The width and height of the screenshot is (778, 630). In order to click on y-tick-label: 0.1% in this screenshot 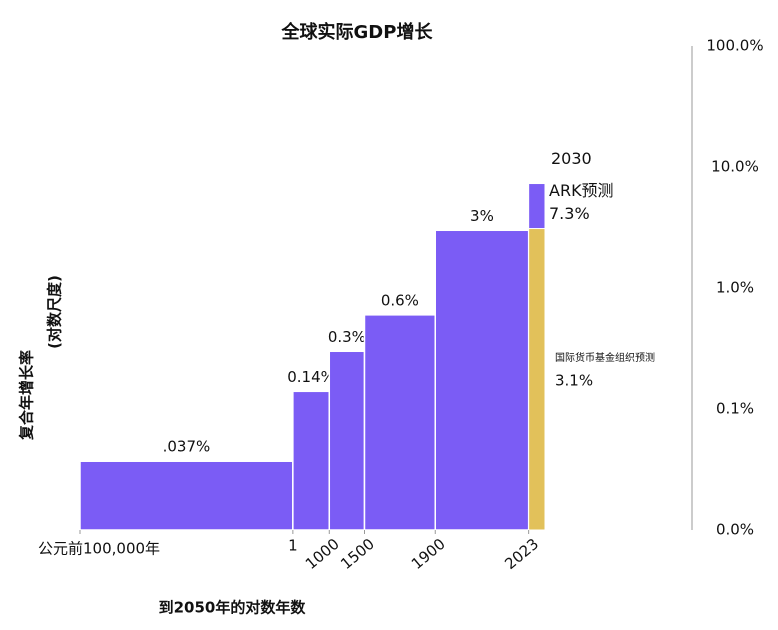, I will do `click(735, 409)`.